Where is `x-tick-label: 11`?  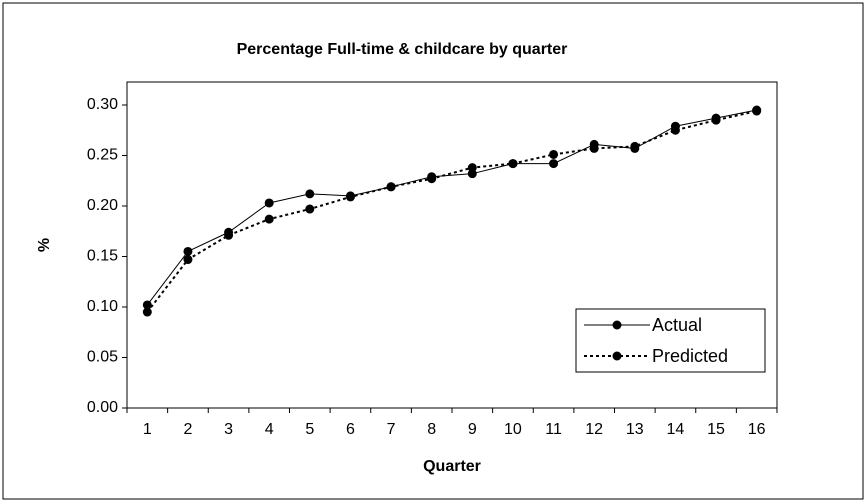
x-tick-label: 11 is located at coordinates (553, 429).